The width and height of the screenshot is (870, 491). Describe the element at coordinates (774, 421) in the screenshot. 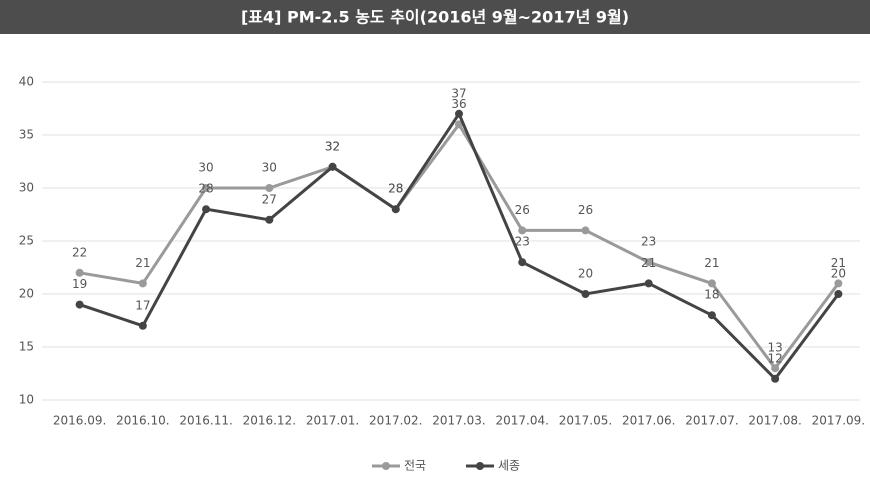

I see `x-tick-label: 2017.08.` at that location.